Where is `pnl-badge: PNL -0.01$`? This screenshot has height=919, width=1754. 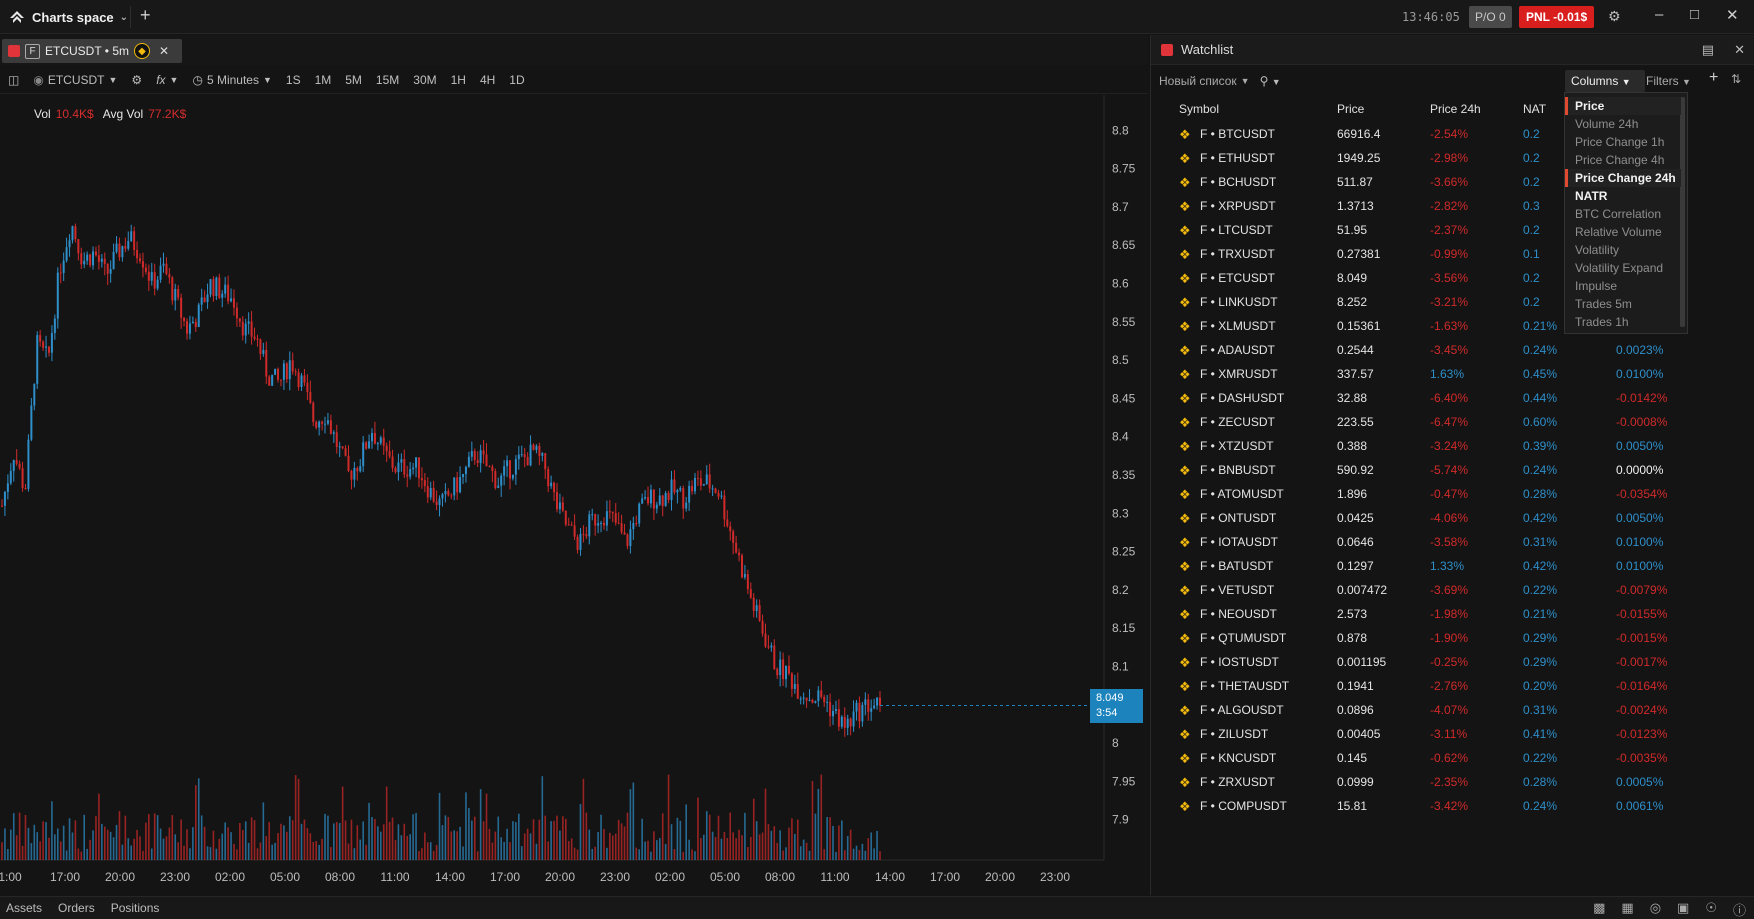
pnl-badge: PNL -0.01$ is located at coordinates (1557, 17).